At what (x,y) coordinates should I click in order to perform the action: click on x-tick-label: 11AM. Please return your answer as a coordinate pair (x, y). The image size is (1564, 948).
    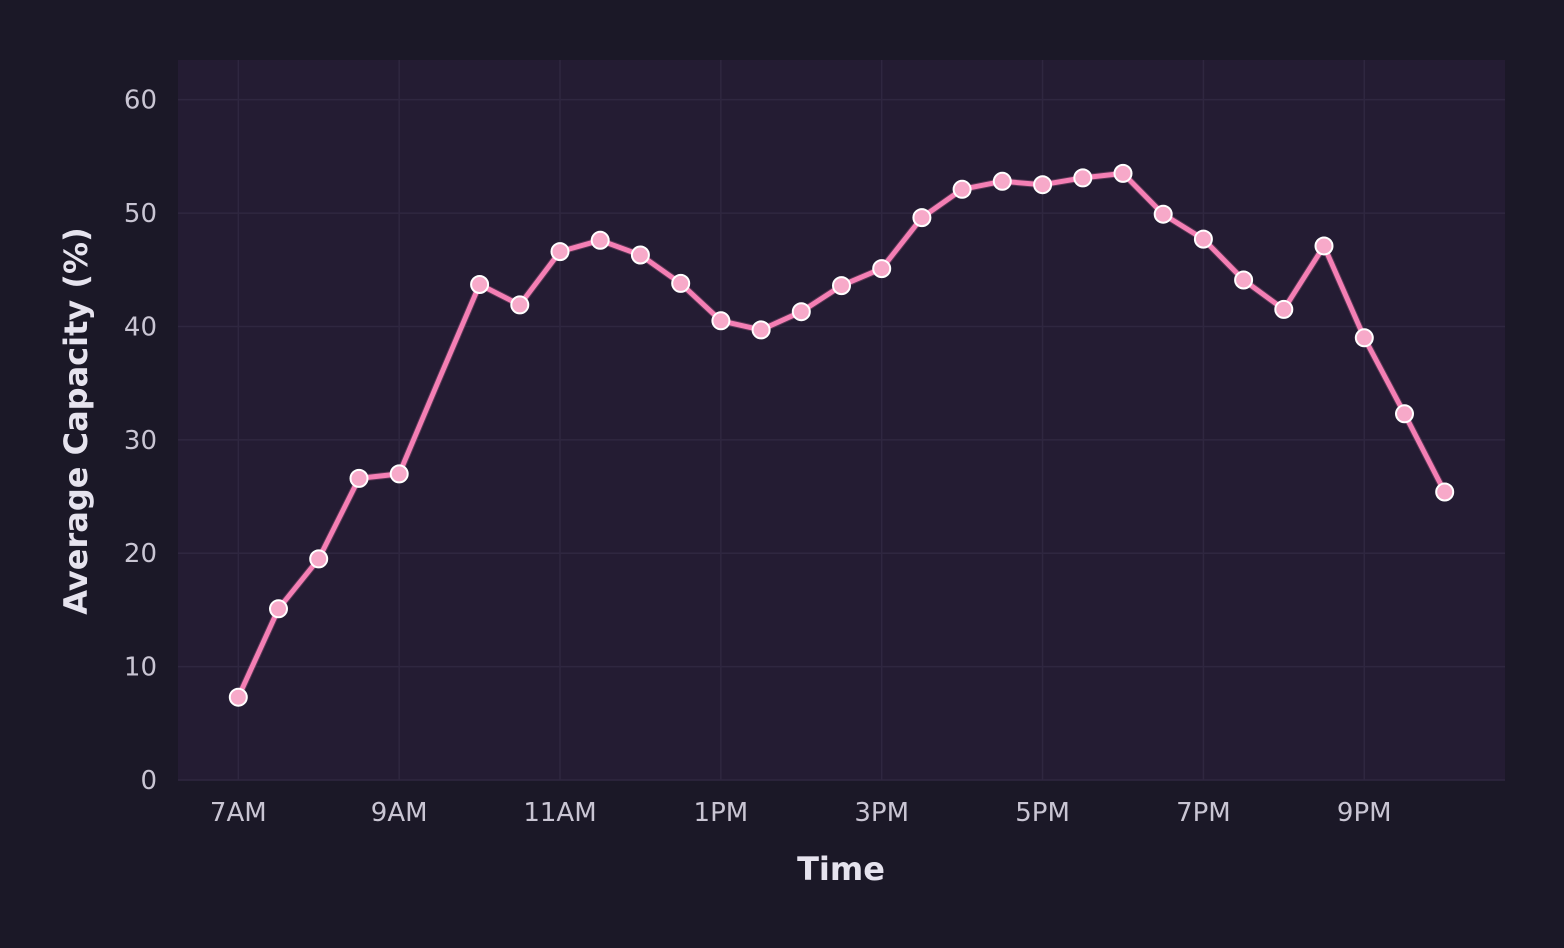
    Looking at the image, I should click on (559, 813).